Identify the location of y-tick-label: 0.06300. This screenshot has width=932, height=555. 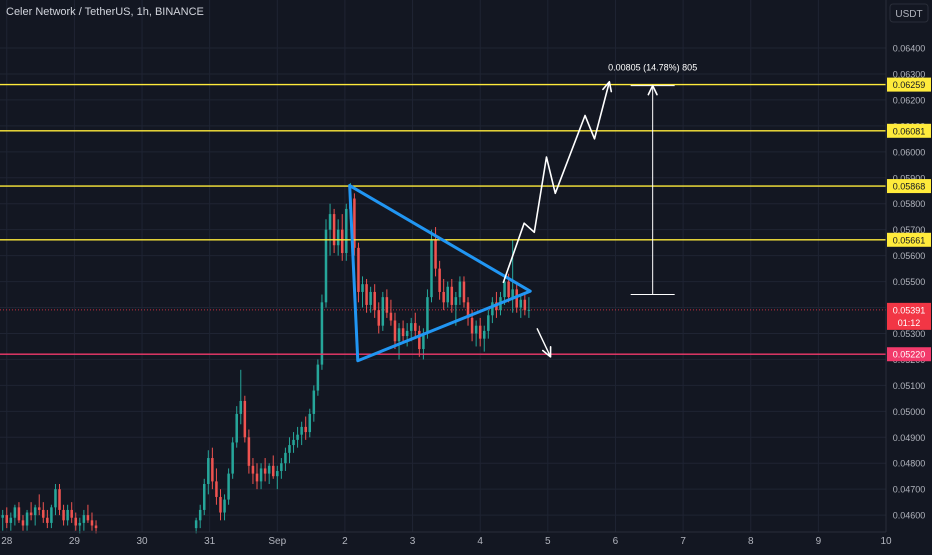
(909, 74).